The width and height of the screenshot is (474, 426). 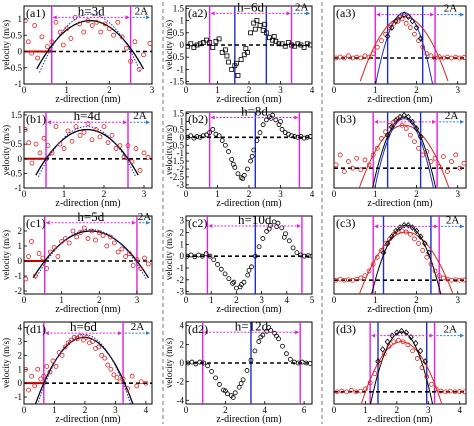 I want to click on panel-b3: 2A (b3) 0 1 2 3 z-direction (nm), so click(x=399, y=159).